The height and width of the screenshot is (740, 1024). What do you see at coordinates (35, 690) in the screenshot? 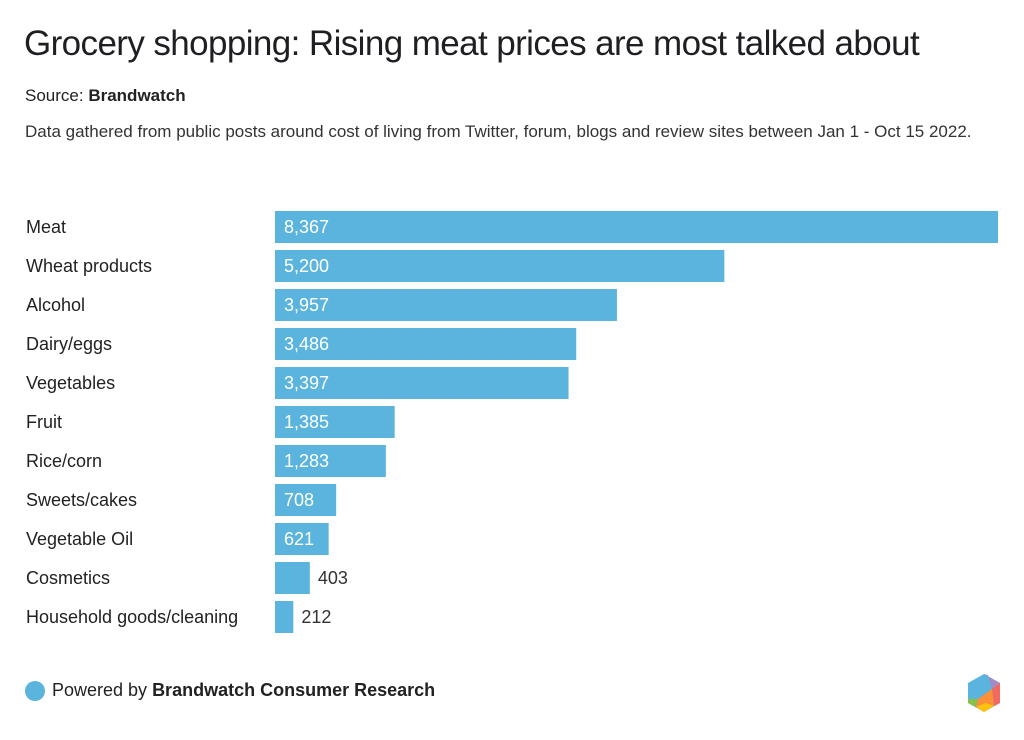
I see `brand-dot-icon` at bounding box center [35, 690].